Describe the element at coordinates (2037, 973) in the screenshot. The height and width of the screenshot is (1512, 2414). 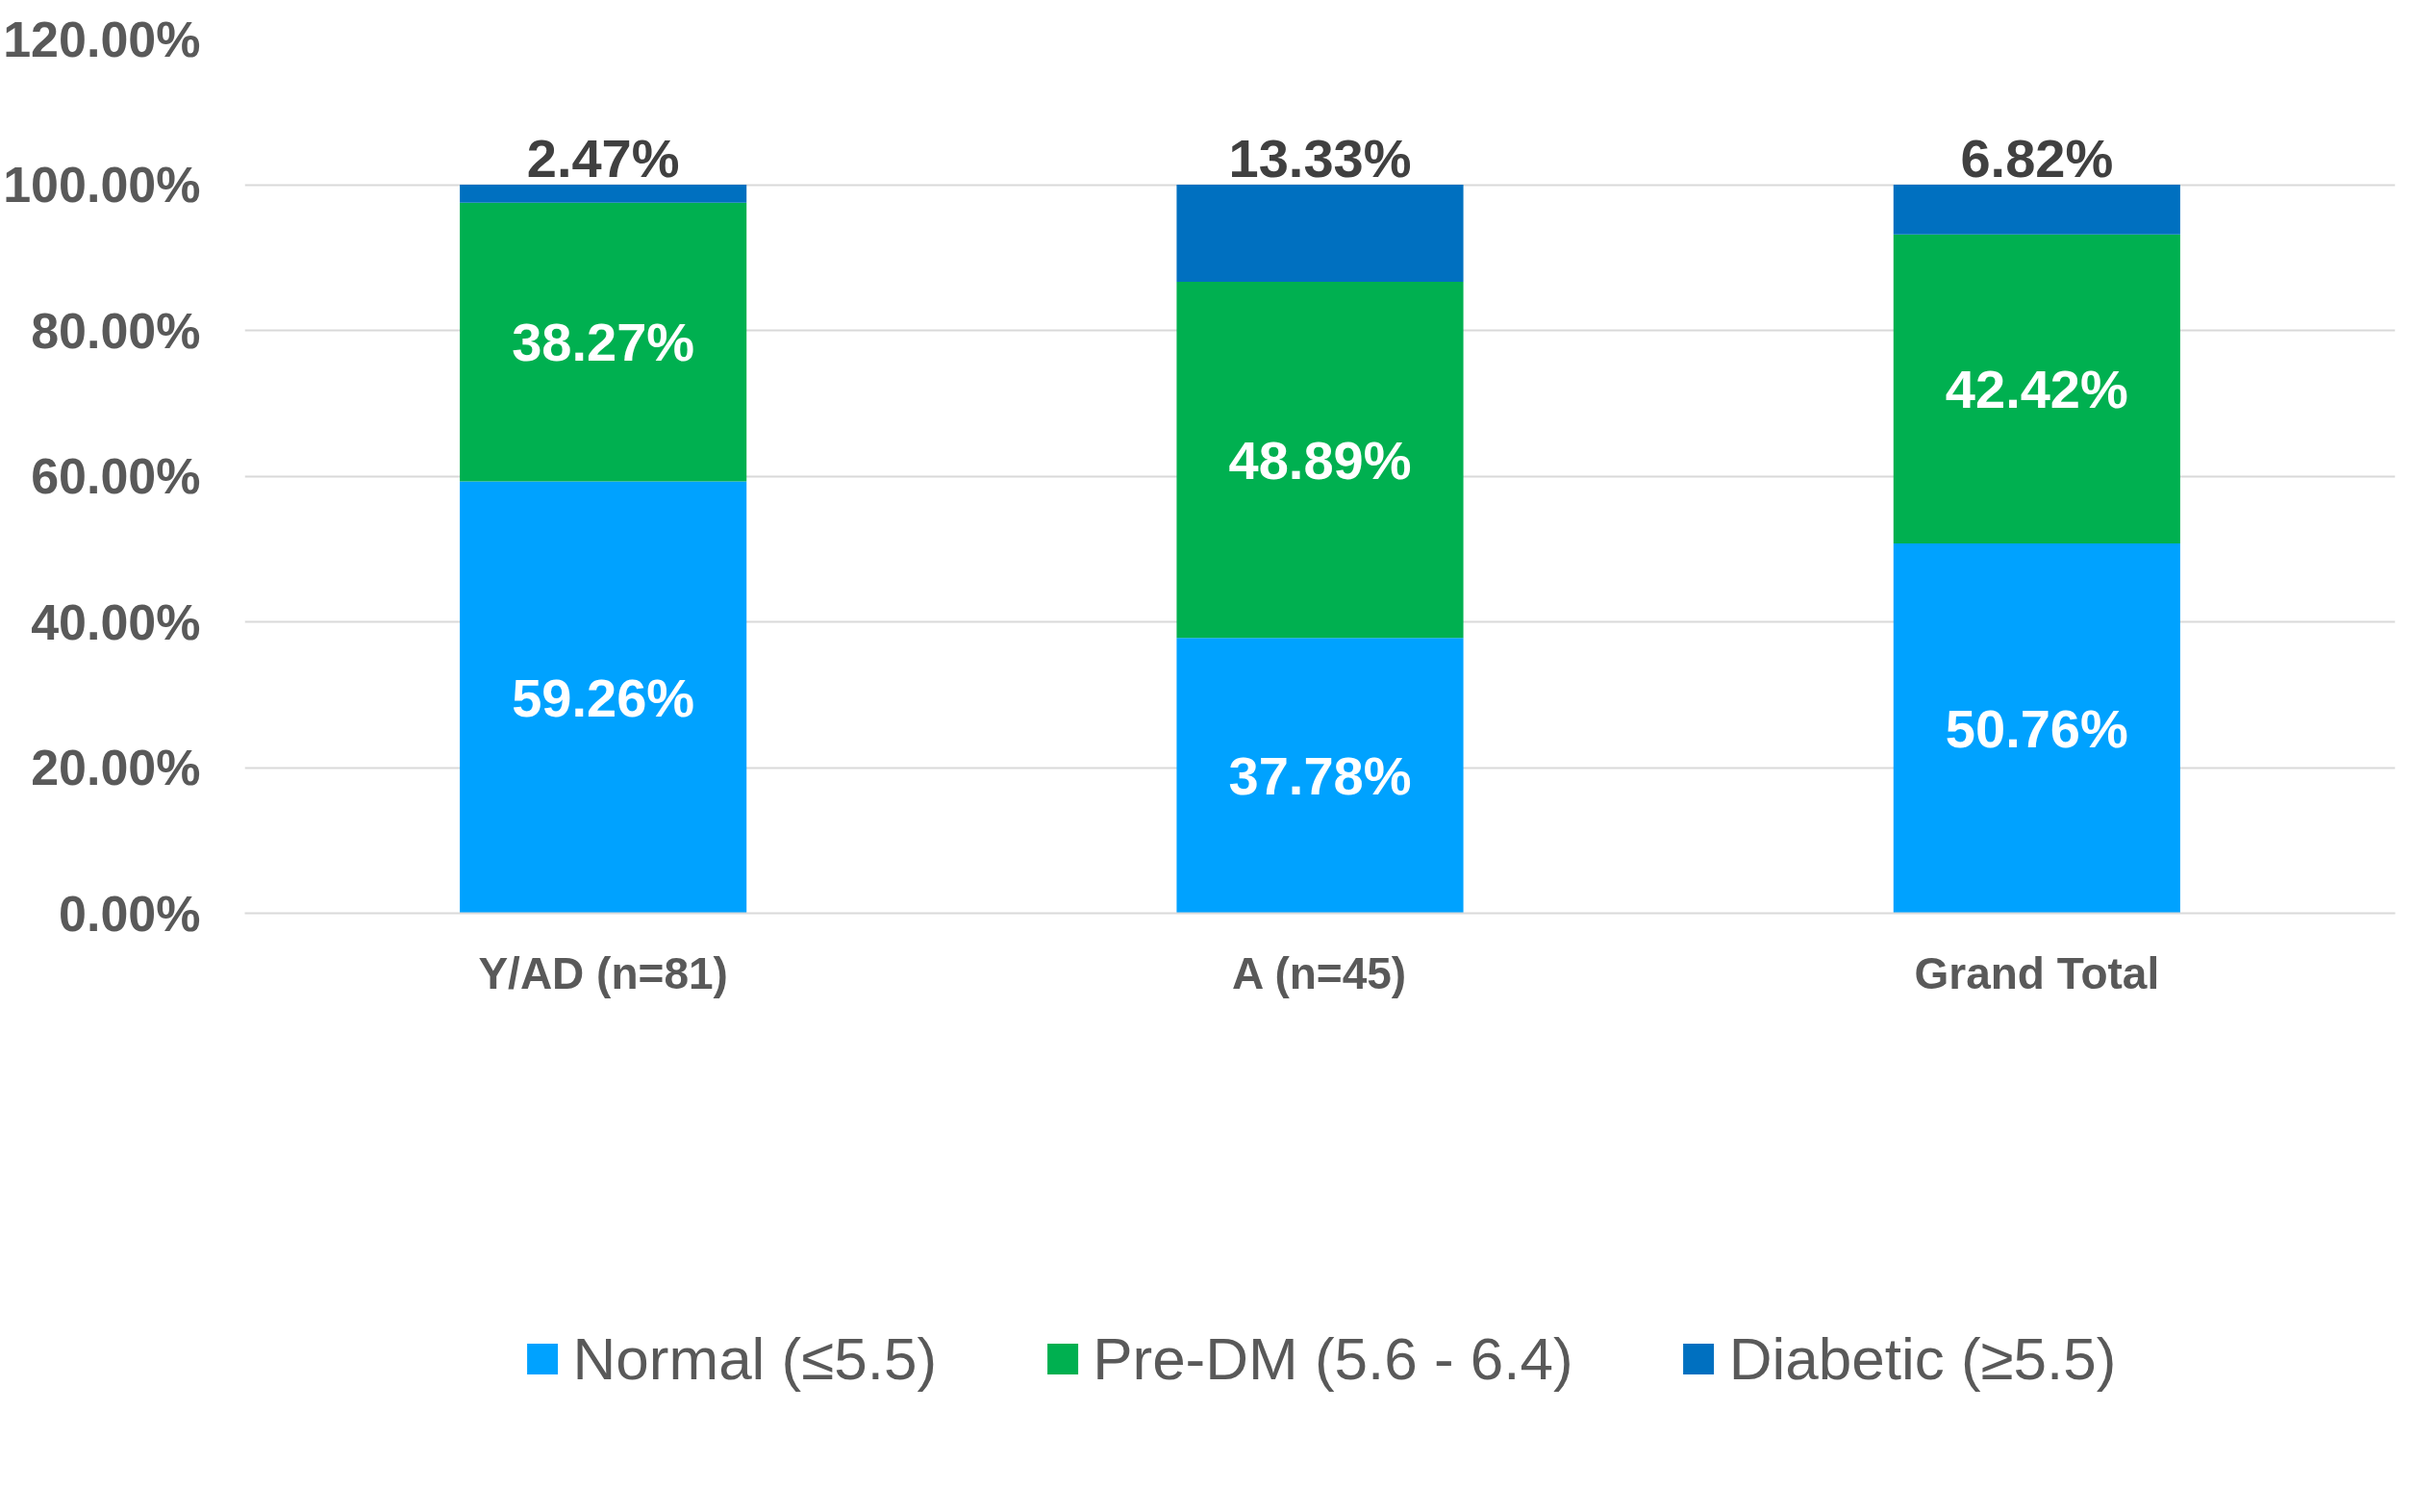
I see `x-tick-label: Grand Total` at that location.